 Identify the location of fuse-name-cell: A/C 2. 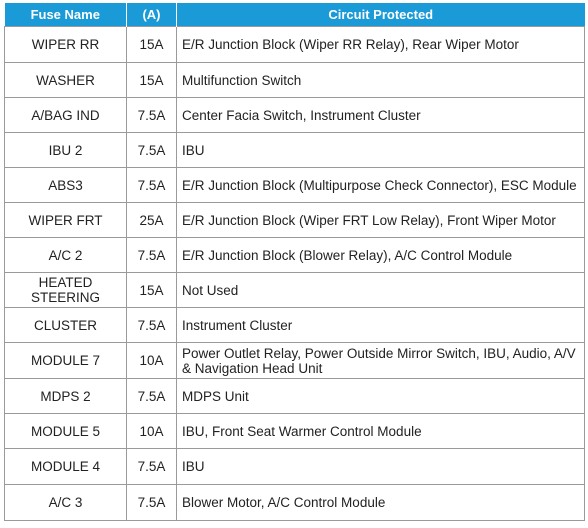
(65, 255).